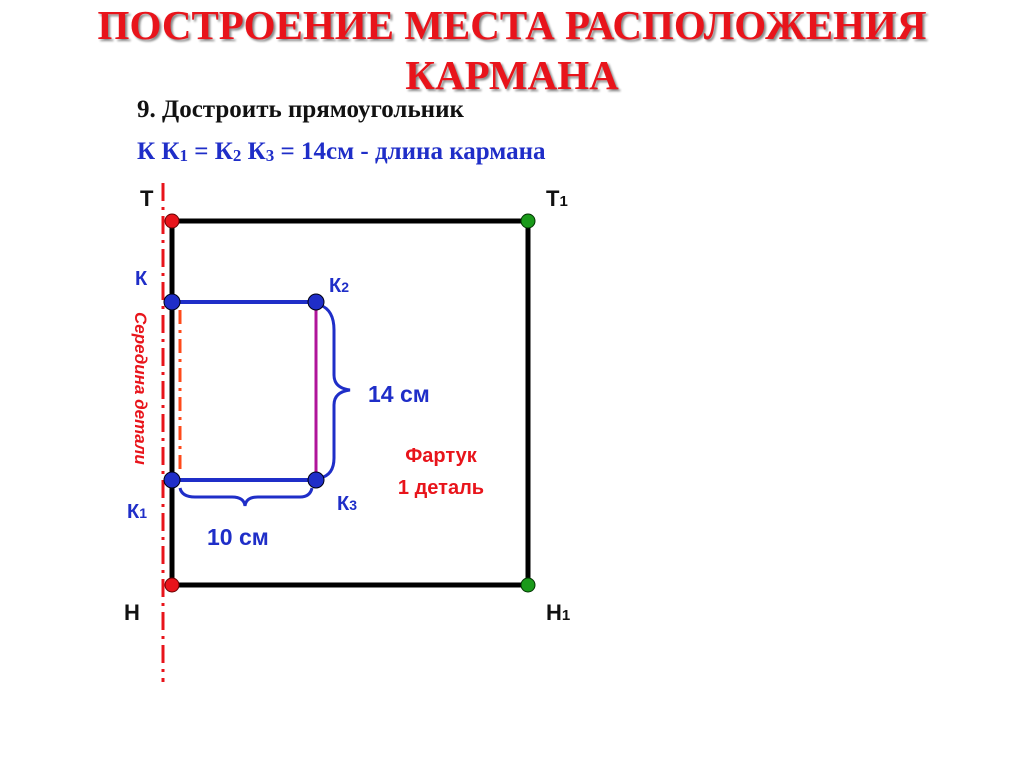  Describe the element at coordinates (345, 287) in the screenshot. I see `label-sub: 2` at that location.